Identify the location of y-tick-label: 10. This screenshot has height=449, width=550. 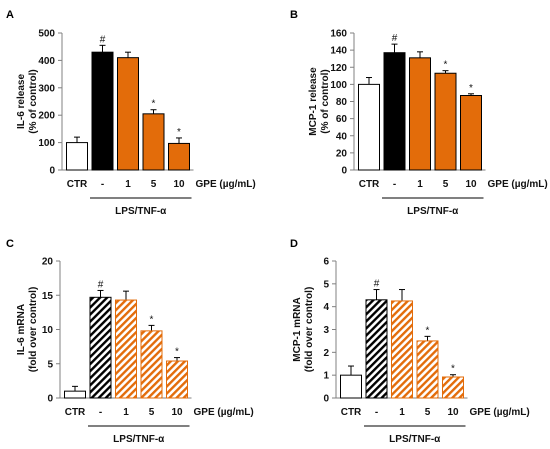
(48, 330).